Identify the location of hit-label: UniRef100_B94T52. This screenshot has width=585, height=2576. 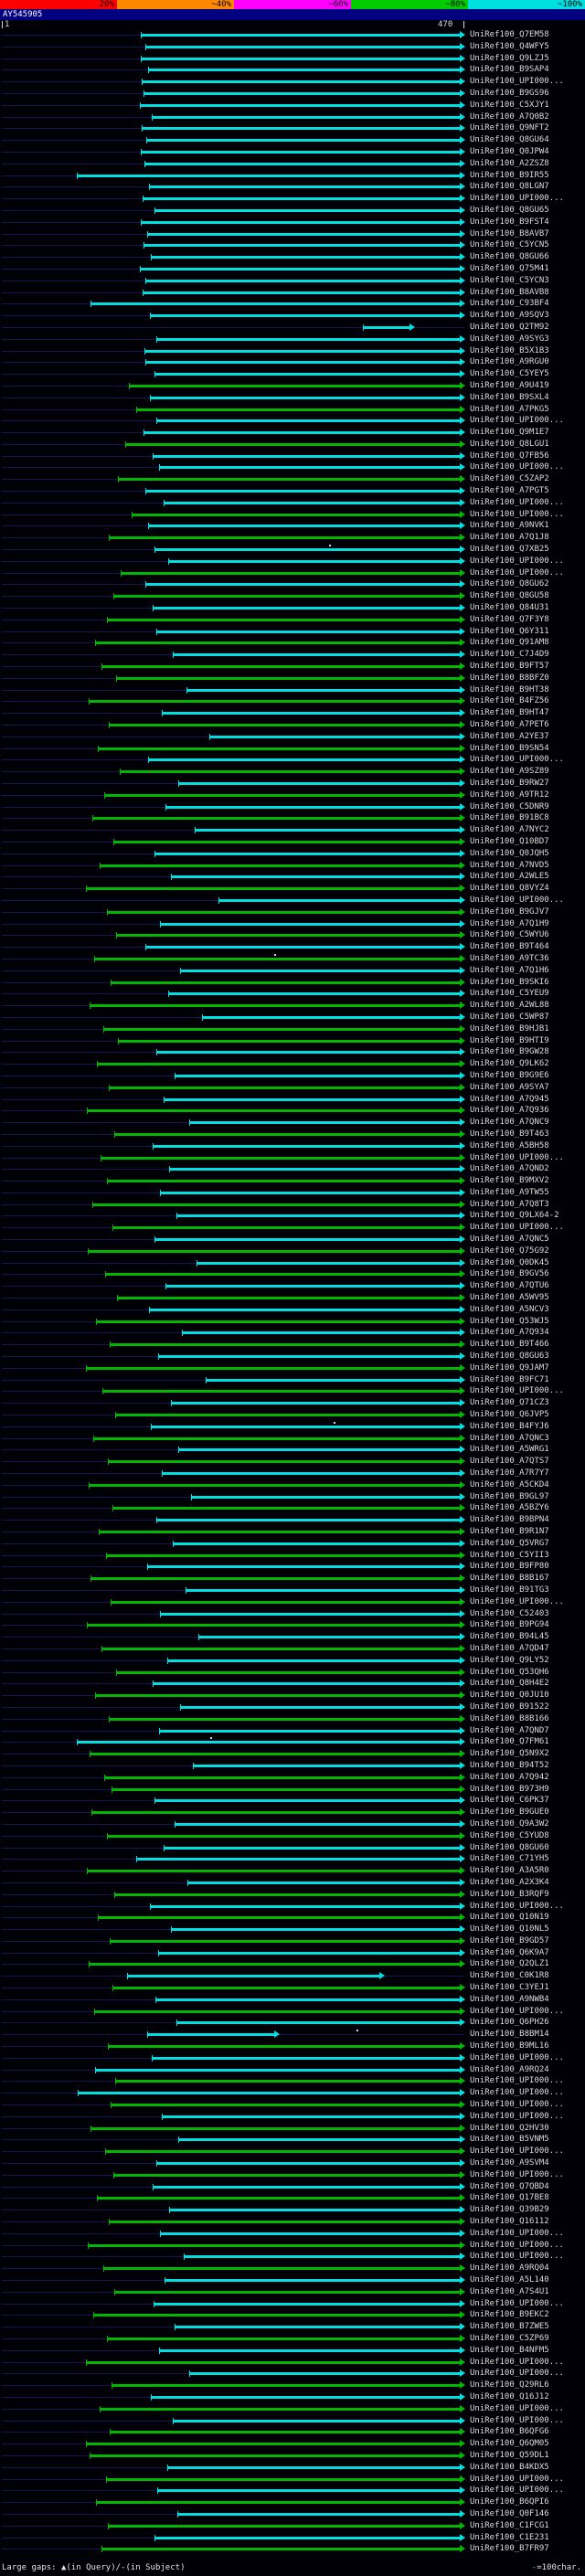
(510, 1765).